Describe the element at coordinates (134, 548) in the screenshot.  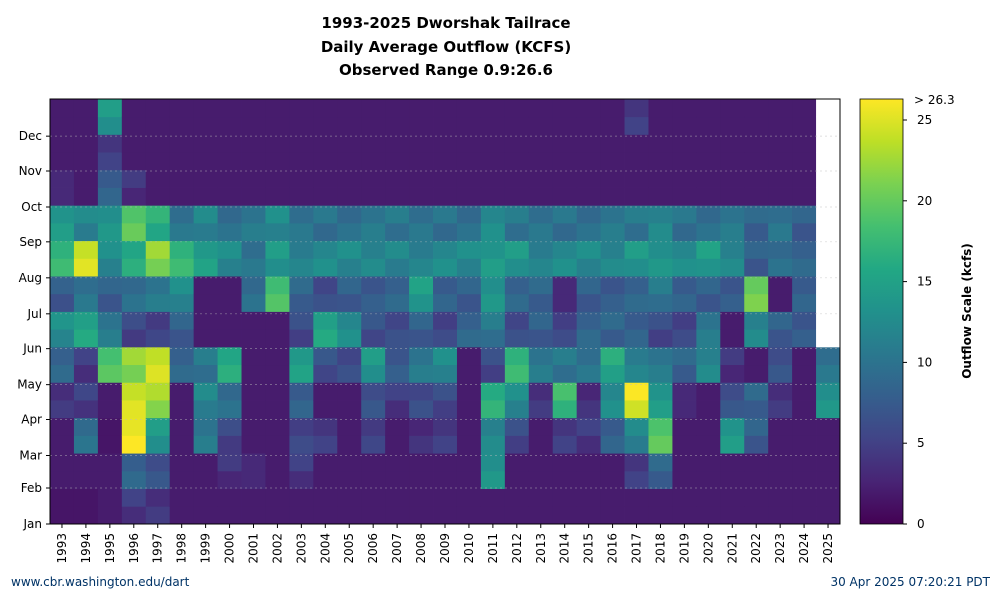
I see `x-tick-label: 1996` at that location.